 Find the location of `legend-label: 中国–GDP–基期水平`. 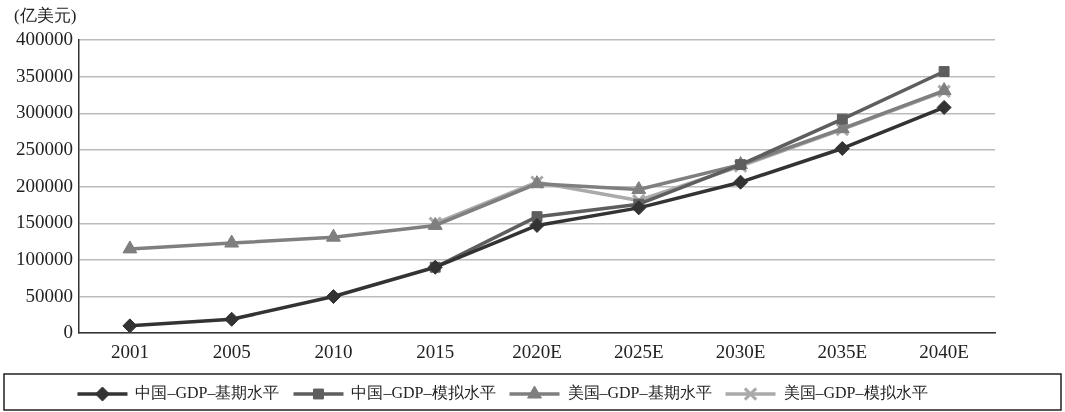

legend-label: 中国–GDP–基期水平 is located at coordinates (207, 393).